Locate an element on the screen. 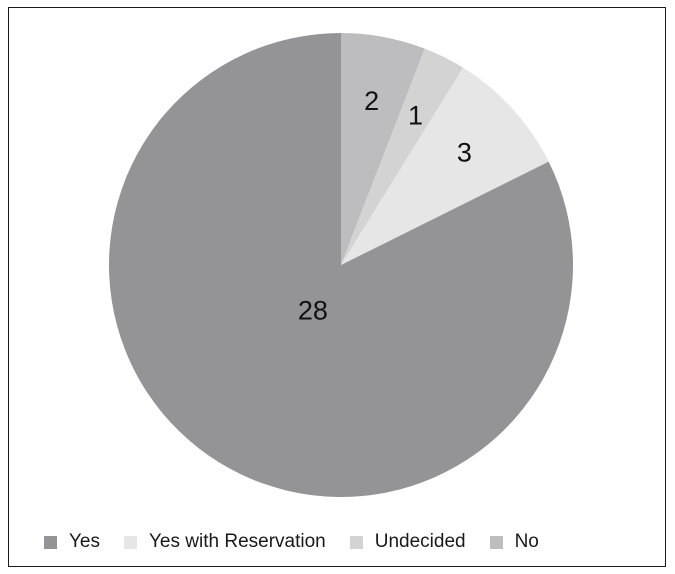 This screenshot has width=675, height=574. data-label-undecided: 1 is located at coordinates (415, 115).